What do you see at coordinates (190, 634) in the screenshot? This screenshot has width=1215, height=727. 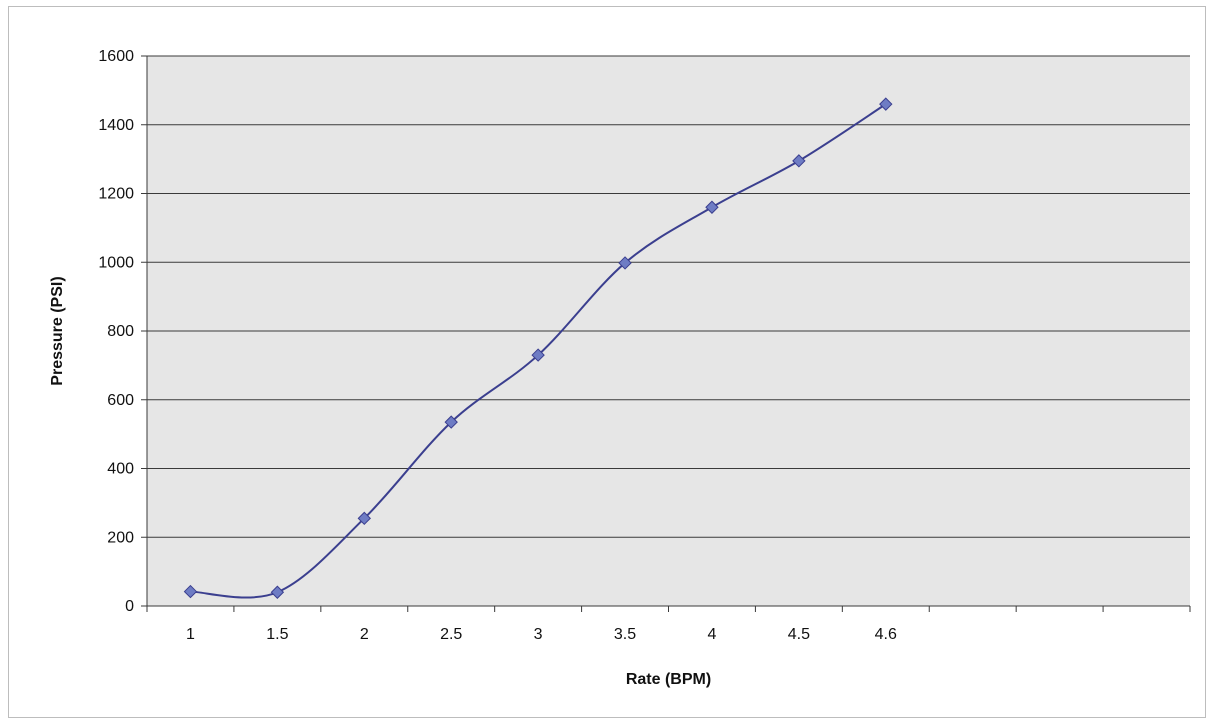 I see `x-tick-label: 1` at bounding box center [190, 634].